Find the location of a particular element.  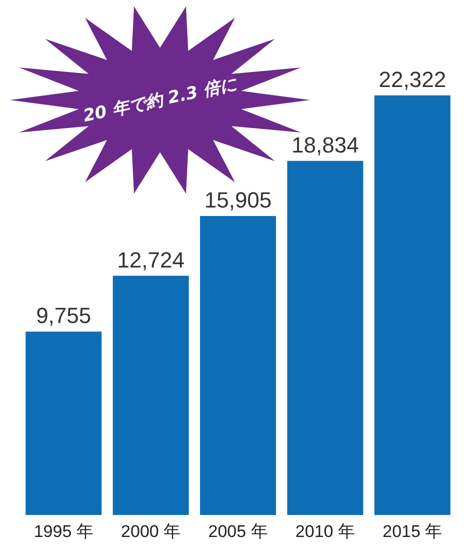

x-tick-label: 2000 年 is located at coordinates (151, 531).